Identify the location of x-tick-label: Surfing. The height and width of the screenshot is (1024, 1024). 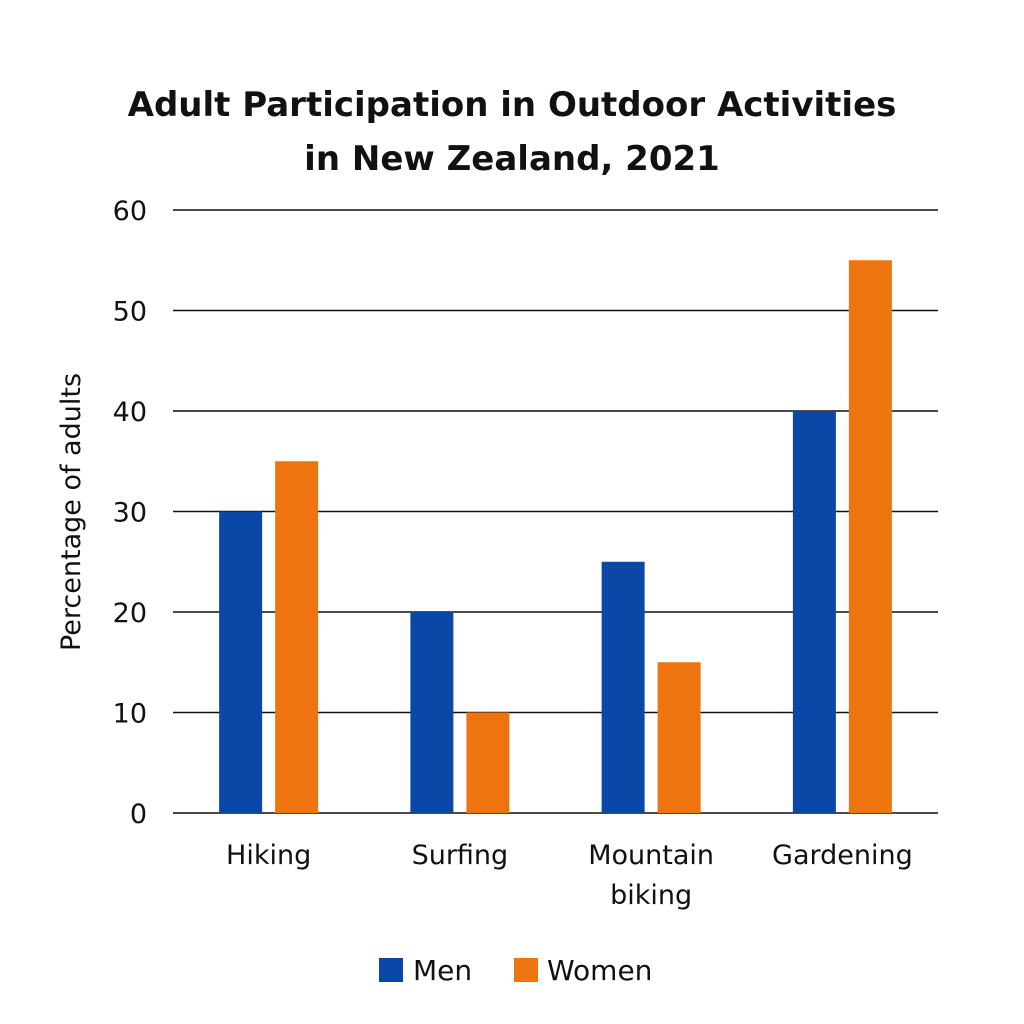
(460, 855).